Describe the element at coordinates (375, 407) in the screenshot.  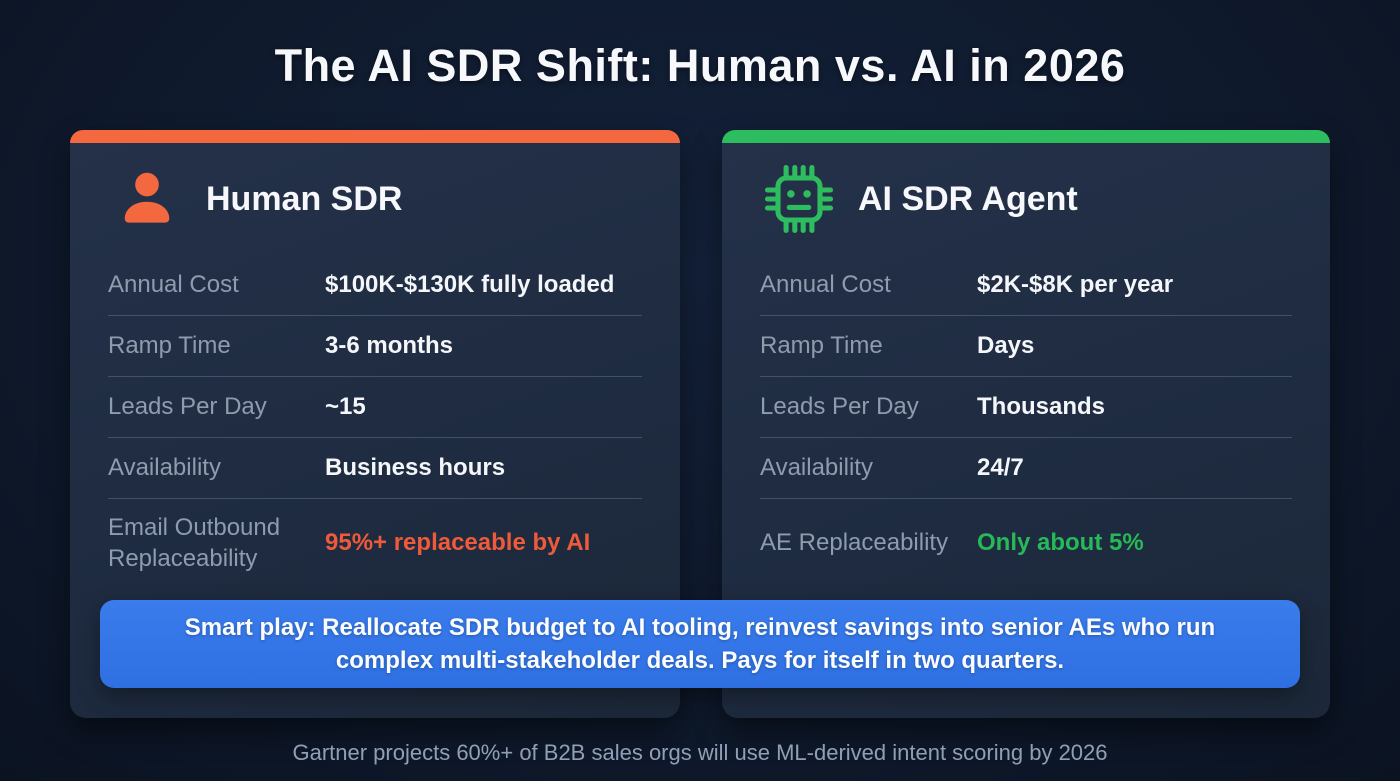
I see `table-row: Leads Per Day ~15` at that location.